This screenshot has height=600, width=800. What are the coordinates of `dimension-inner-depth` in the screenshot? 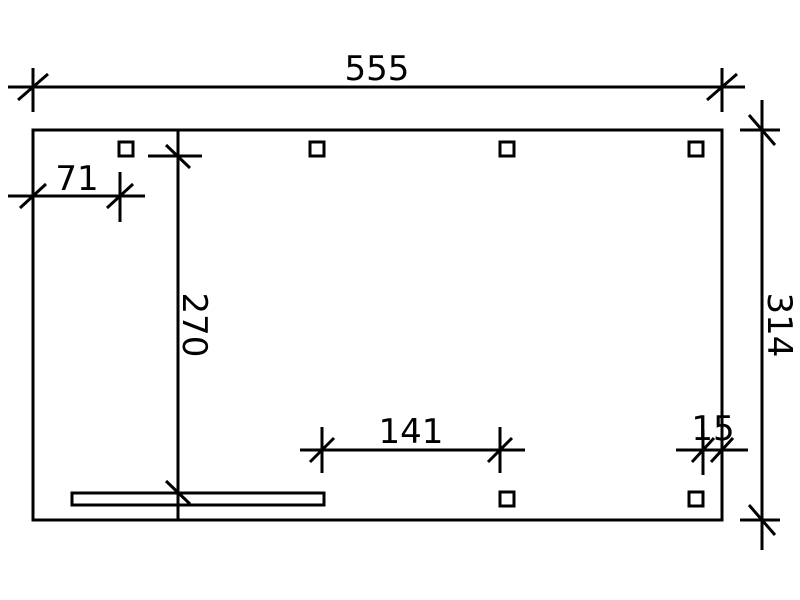 It's located at (175, 324).